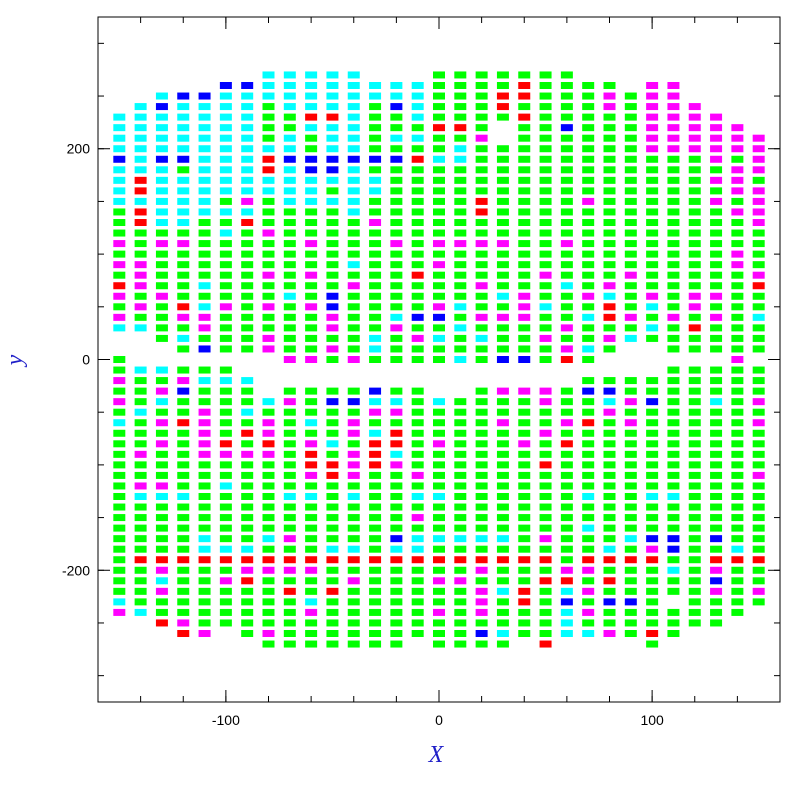 The width and height of the screenshot is (797, 797). Describe the element at coordinates (79, 149) in the screenshot. I see `y-tick-label: 200` at that location.